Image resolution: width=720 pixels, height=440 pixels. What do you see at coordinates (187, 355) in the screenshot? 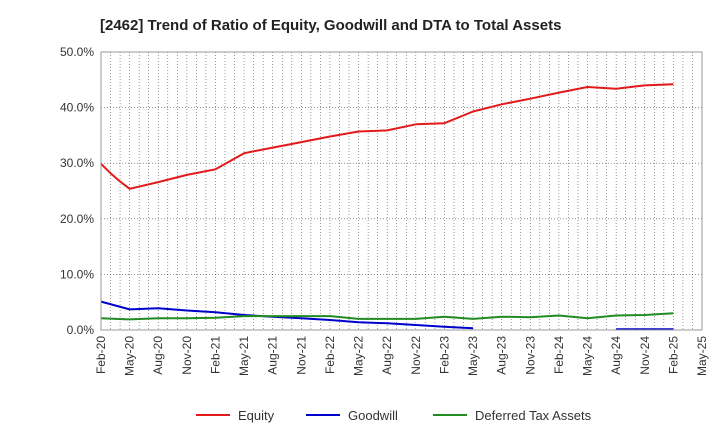
I see `x-tick-label: Nov-20` at bounding box center [187, 355].